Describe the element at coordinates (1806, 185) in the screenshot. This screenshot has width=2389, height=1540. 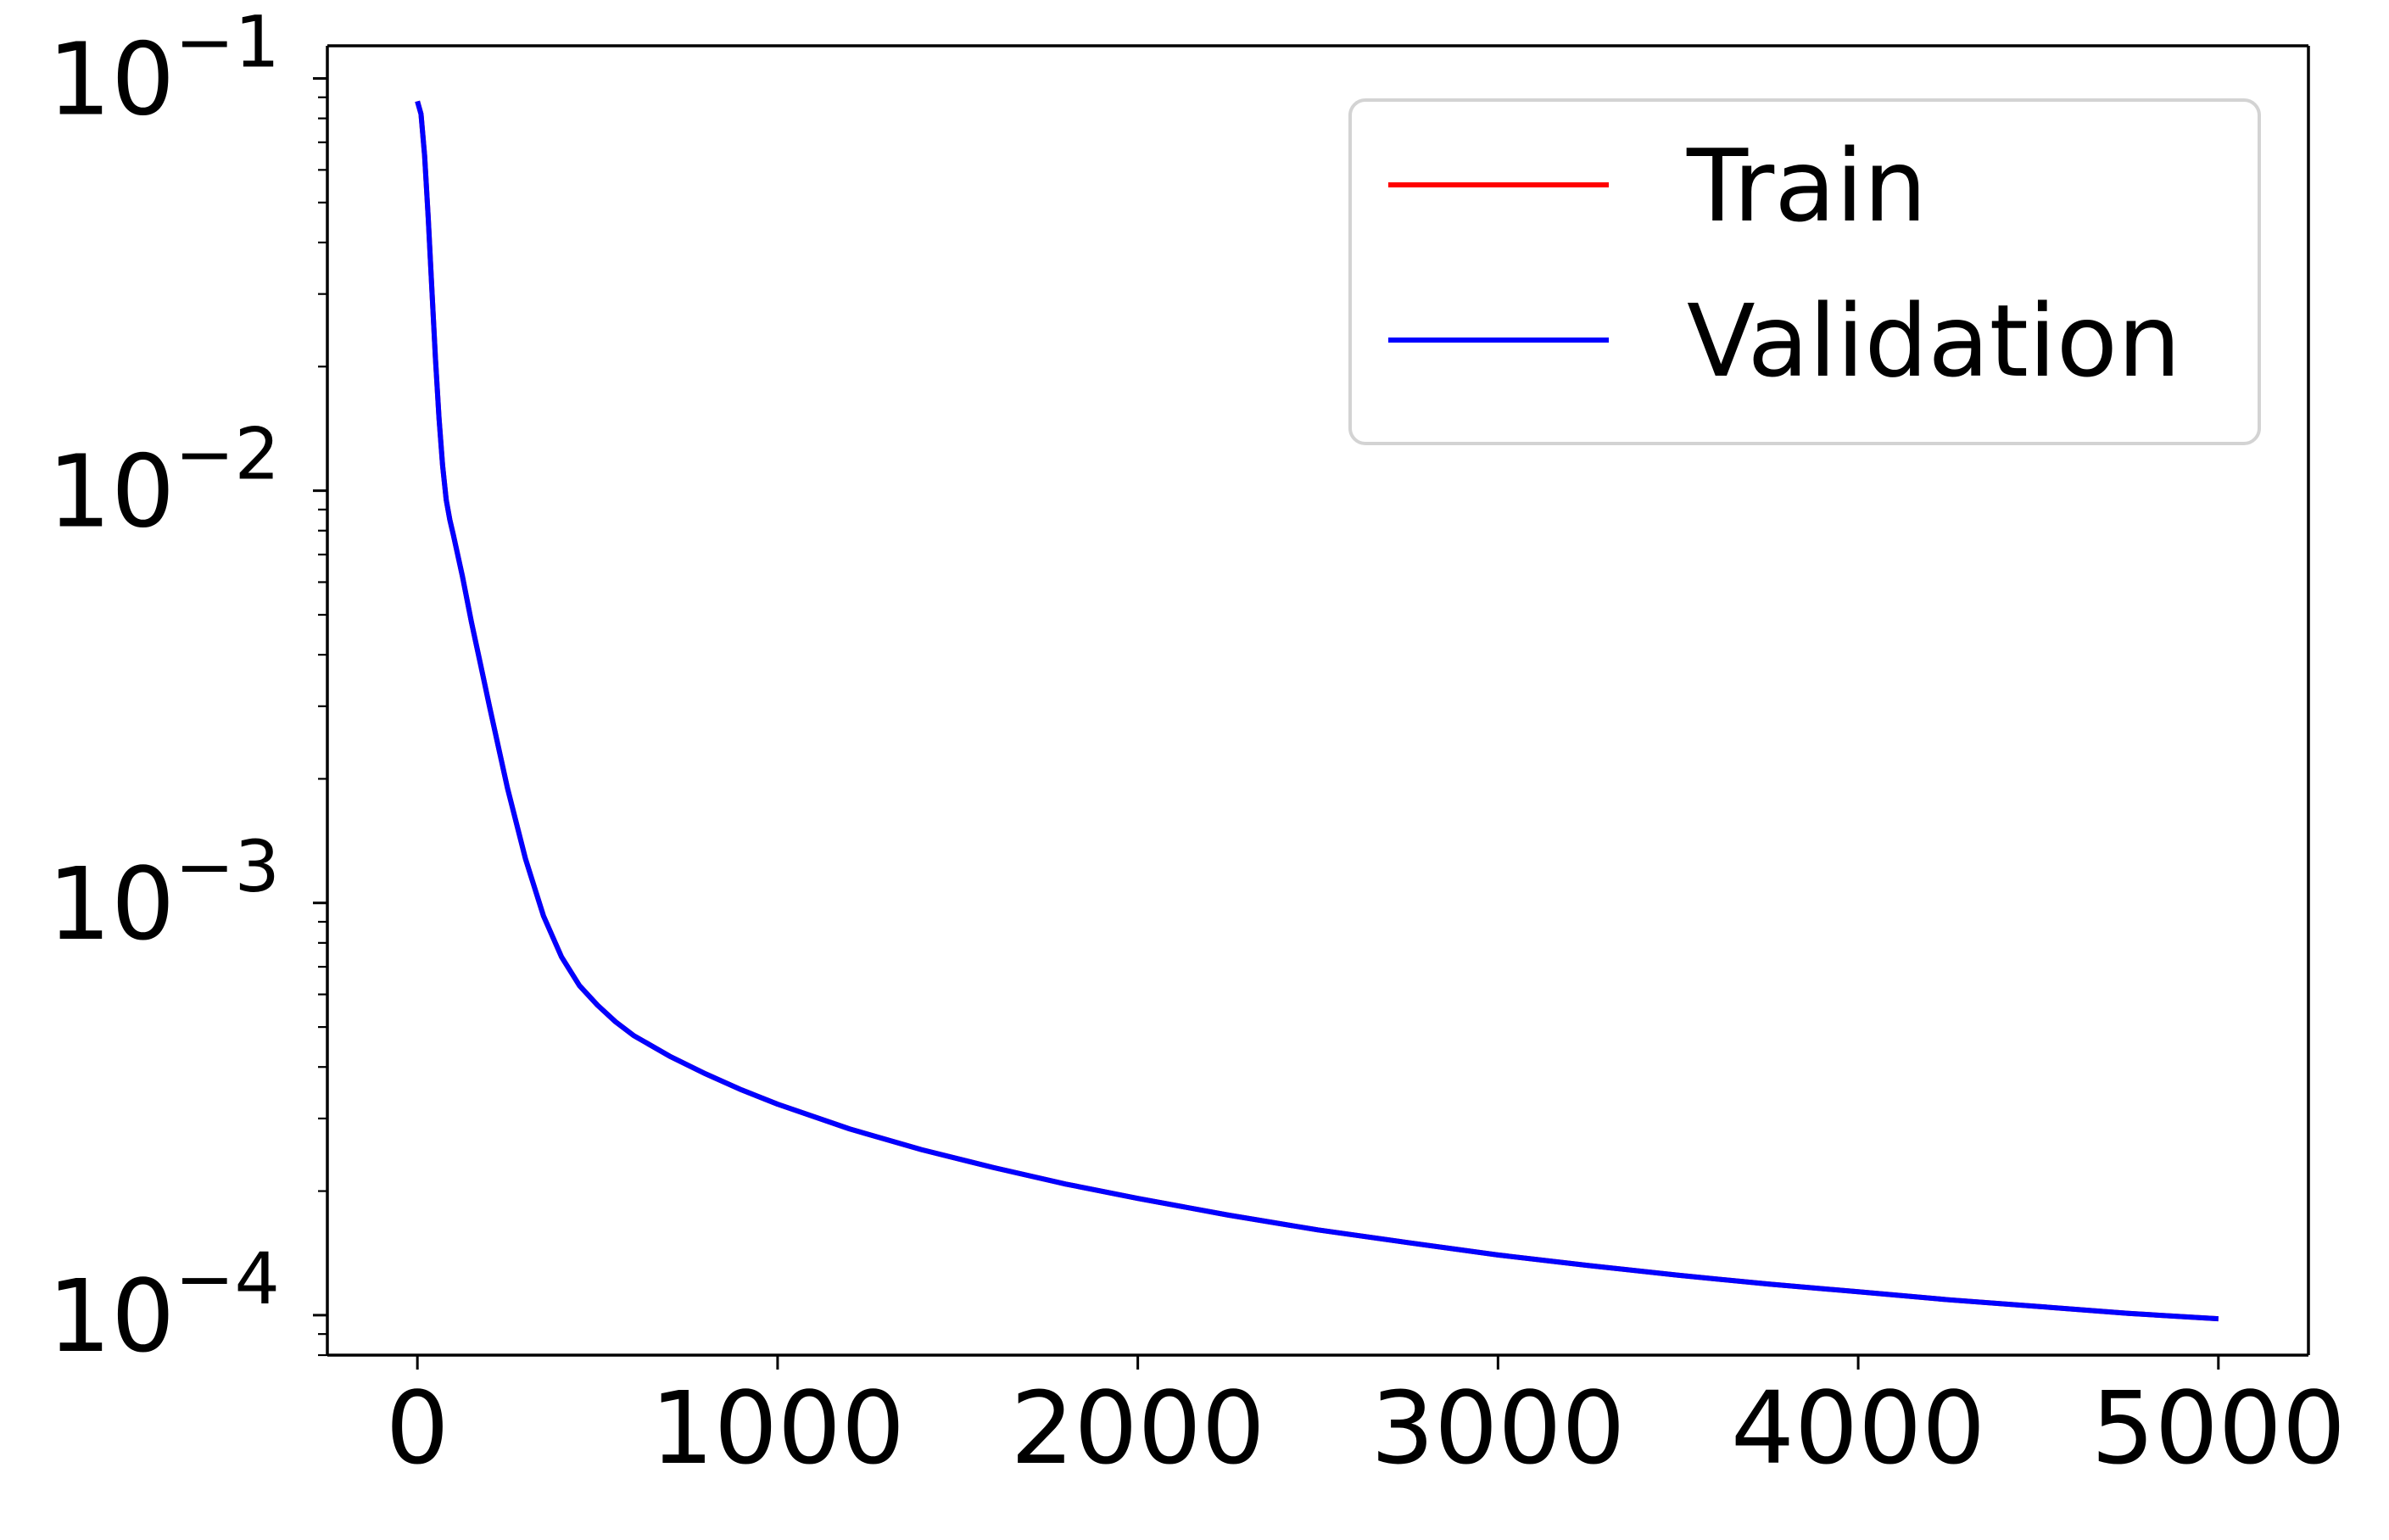
I see `legend-label-train: Train` at that location.